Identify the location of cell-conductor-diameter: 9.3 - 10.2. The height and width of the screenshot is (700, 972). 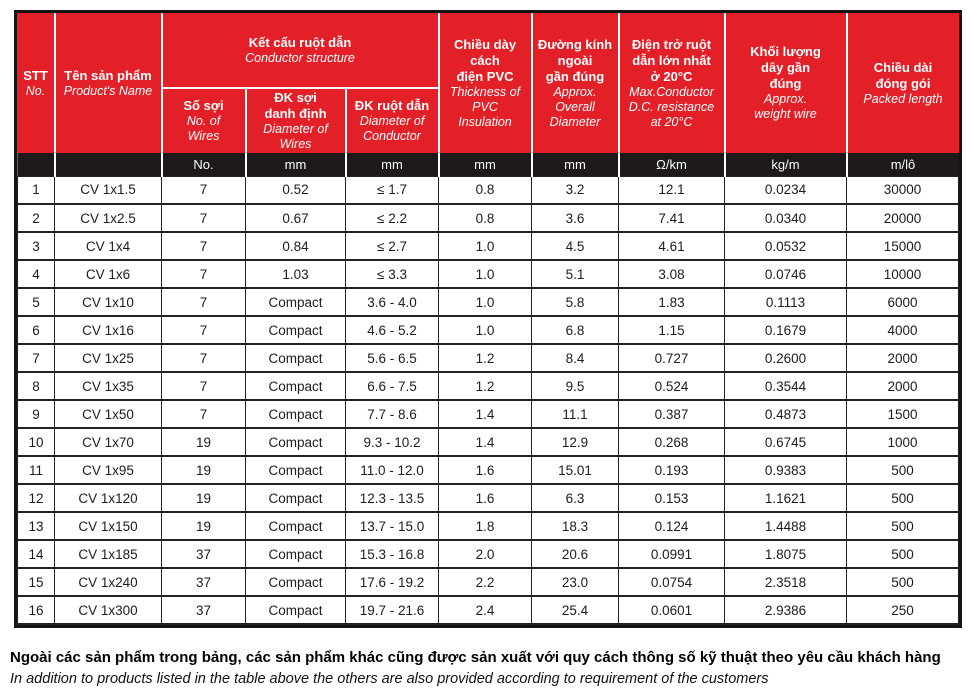
(392, 442).